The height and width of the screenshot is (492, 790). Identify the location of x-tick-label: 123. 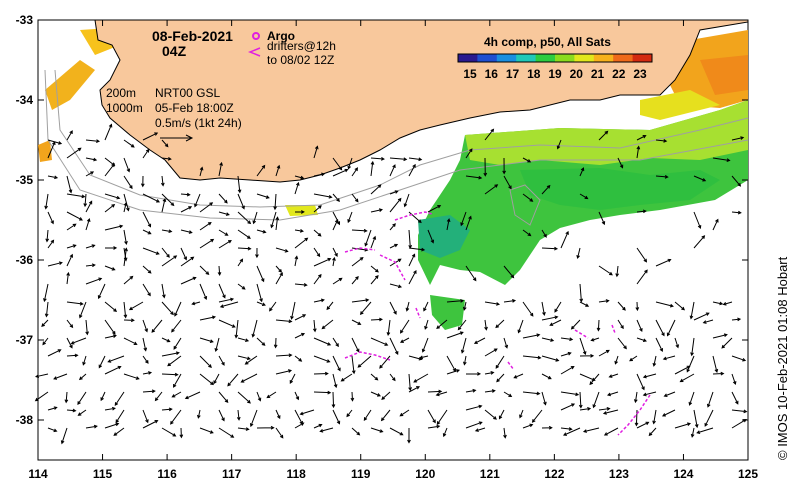
(619, 474).